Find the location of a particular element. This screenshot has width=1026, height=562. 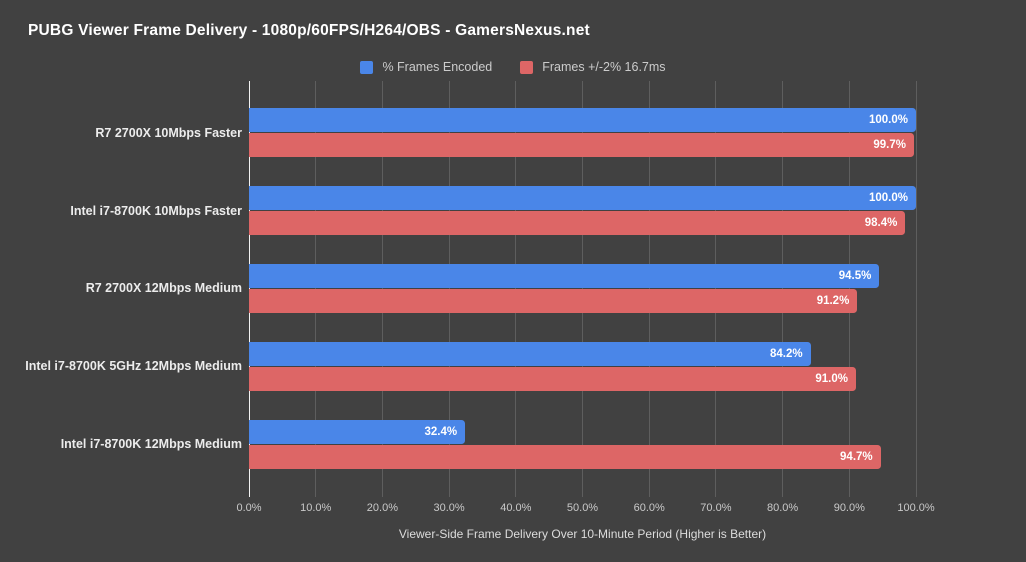

x-tick-label: 90.0% is located at coordinates (849, 508).